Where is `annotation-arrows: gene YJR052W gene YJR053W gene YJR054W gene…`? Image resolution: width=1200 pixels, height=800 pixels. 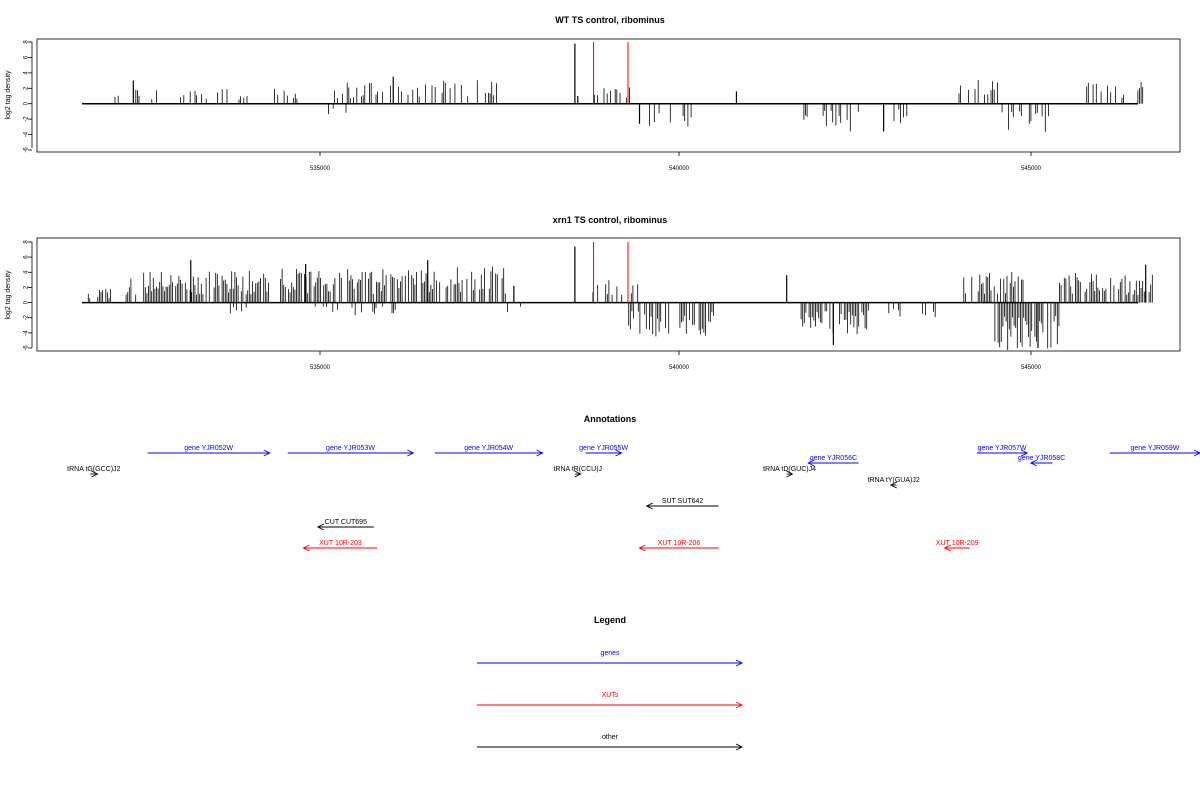 annotation-arrows: gene YJR052W gene YJR053W gene YJR054W gene… is located at coordinates (633, 498).